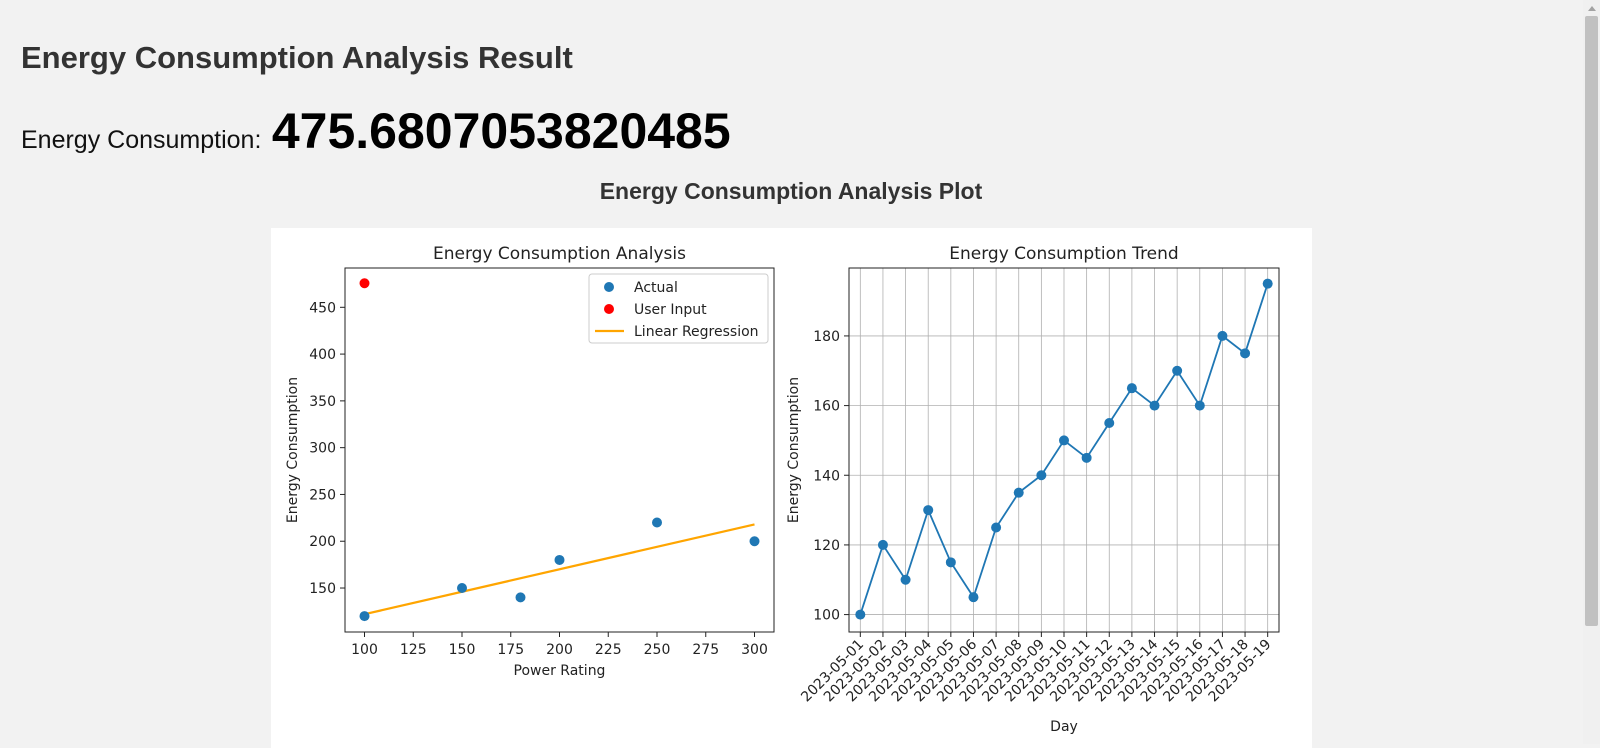 This screenshot has width=1600, height=748. Describe the element at coordinates (322, 542) in the screenshot. I see `chart1-ytick-label: 200` at that location.